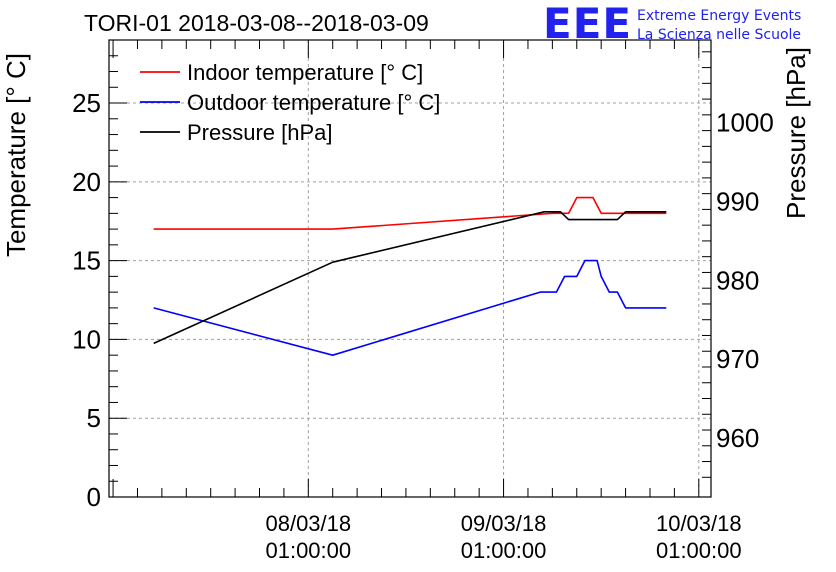 The image size is (836, 572). Describe the element at coordinates (86, 103) in the screenshot. I see `y-tick-label: 25` at that location.